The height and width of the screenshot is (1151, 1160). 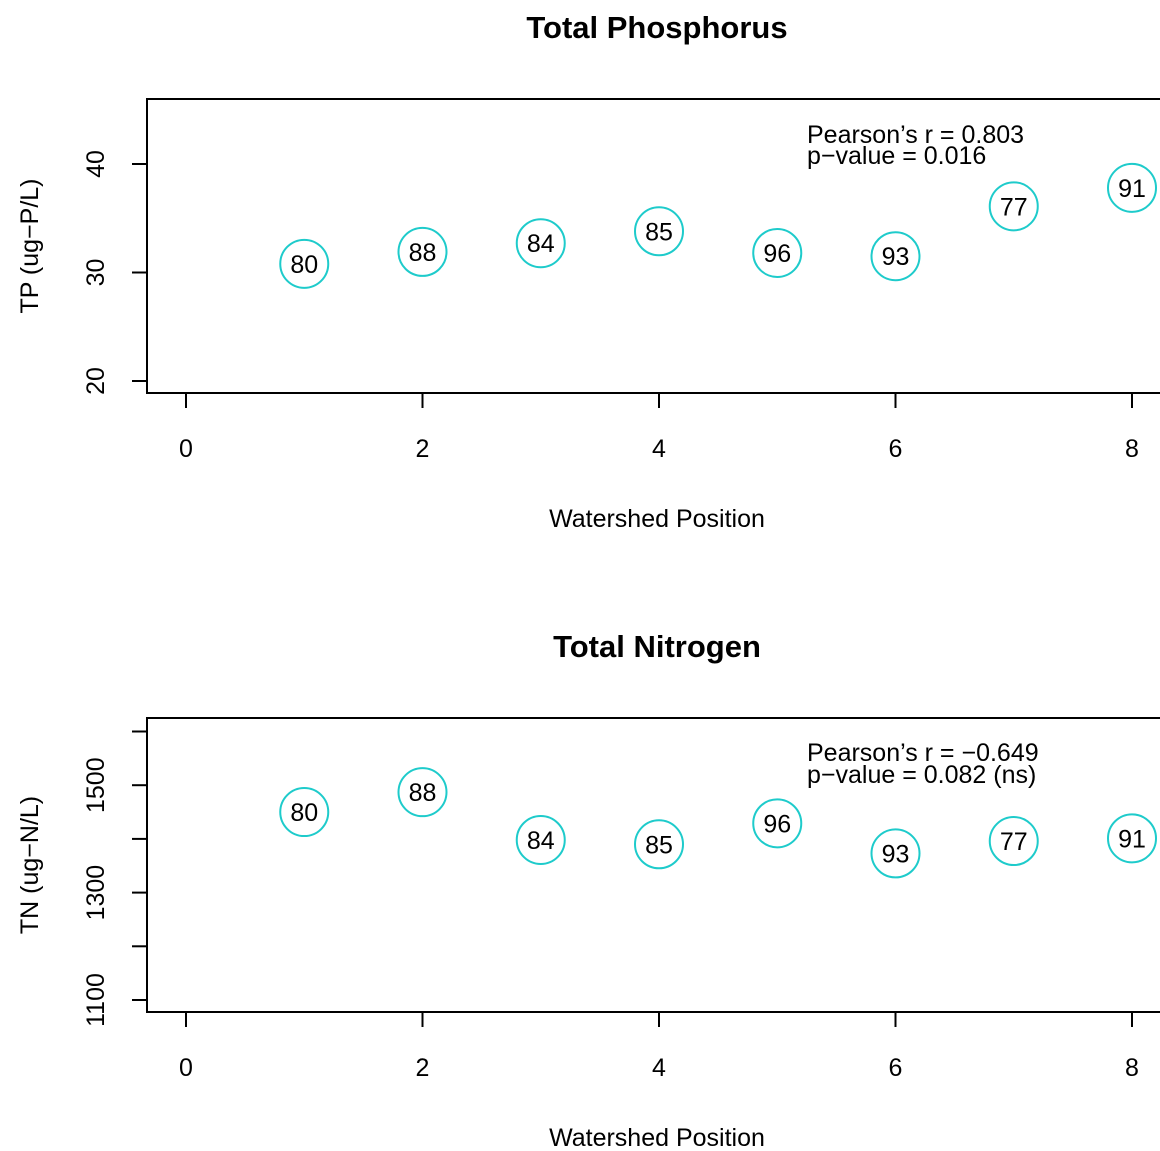 I want to click on y-tick-label: 40, so click(x=96, y=164).